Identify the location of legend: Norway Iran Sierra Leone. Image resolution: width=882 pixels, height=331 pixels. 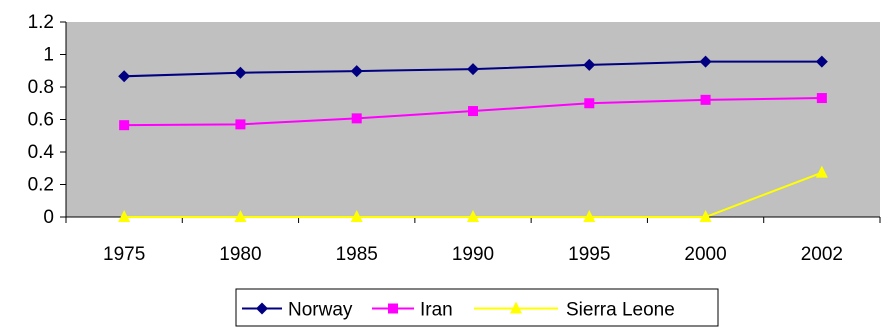
(477, 307).